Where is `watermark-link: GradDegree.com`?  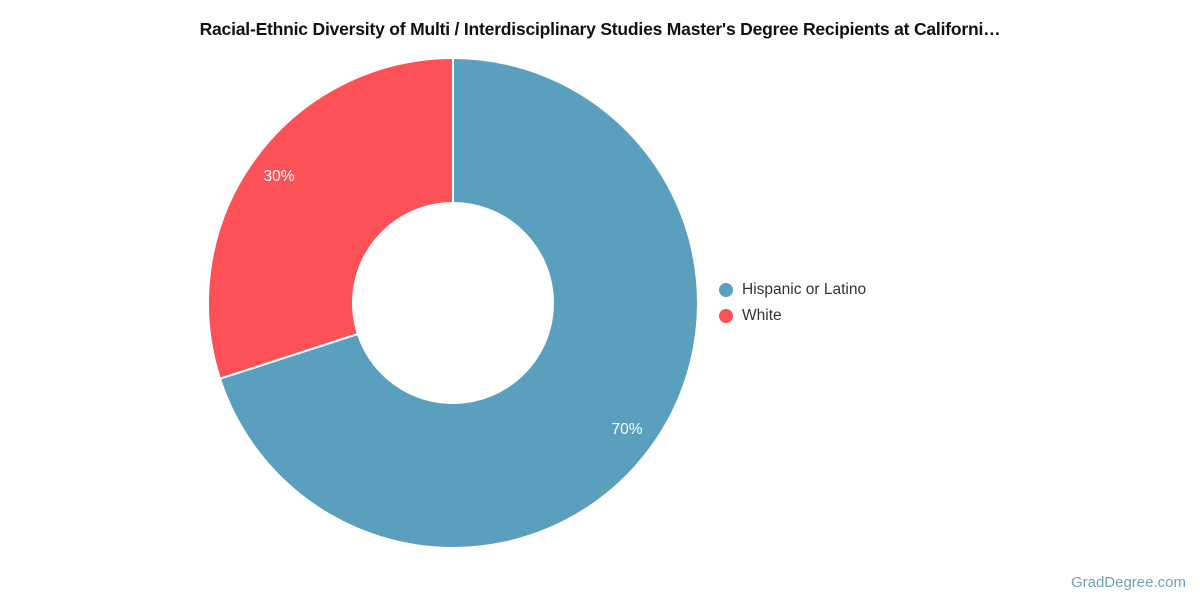
watermark-link: GradDegree.com is located at coordinates (1128, 582).